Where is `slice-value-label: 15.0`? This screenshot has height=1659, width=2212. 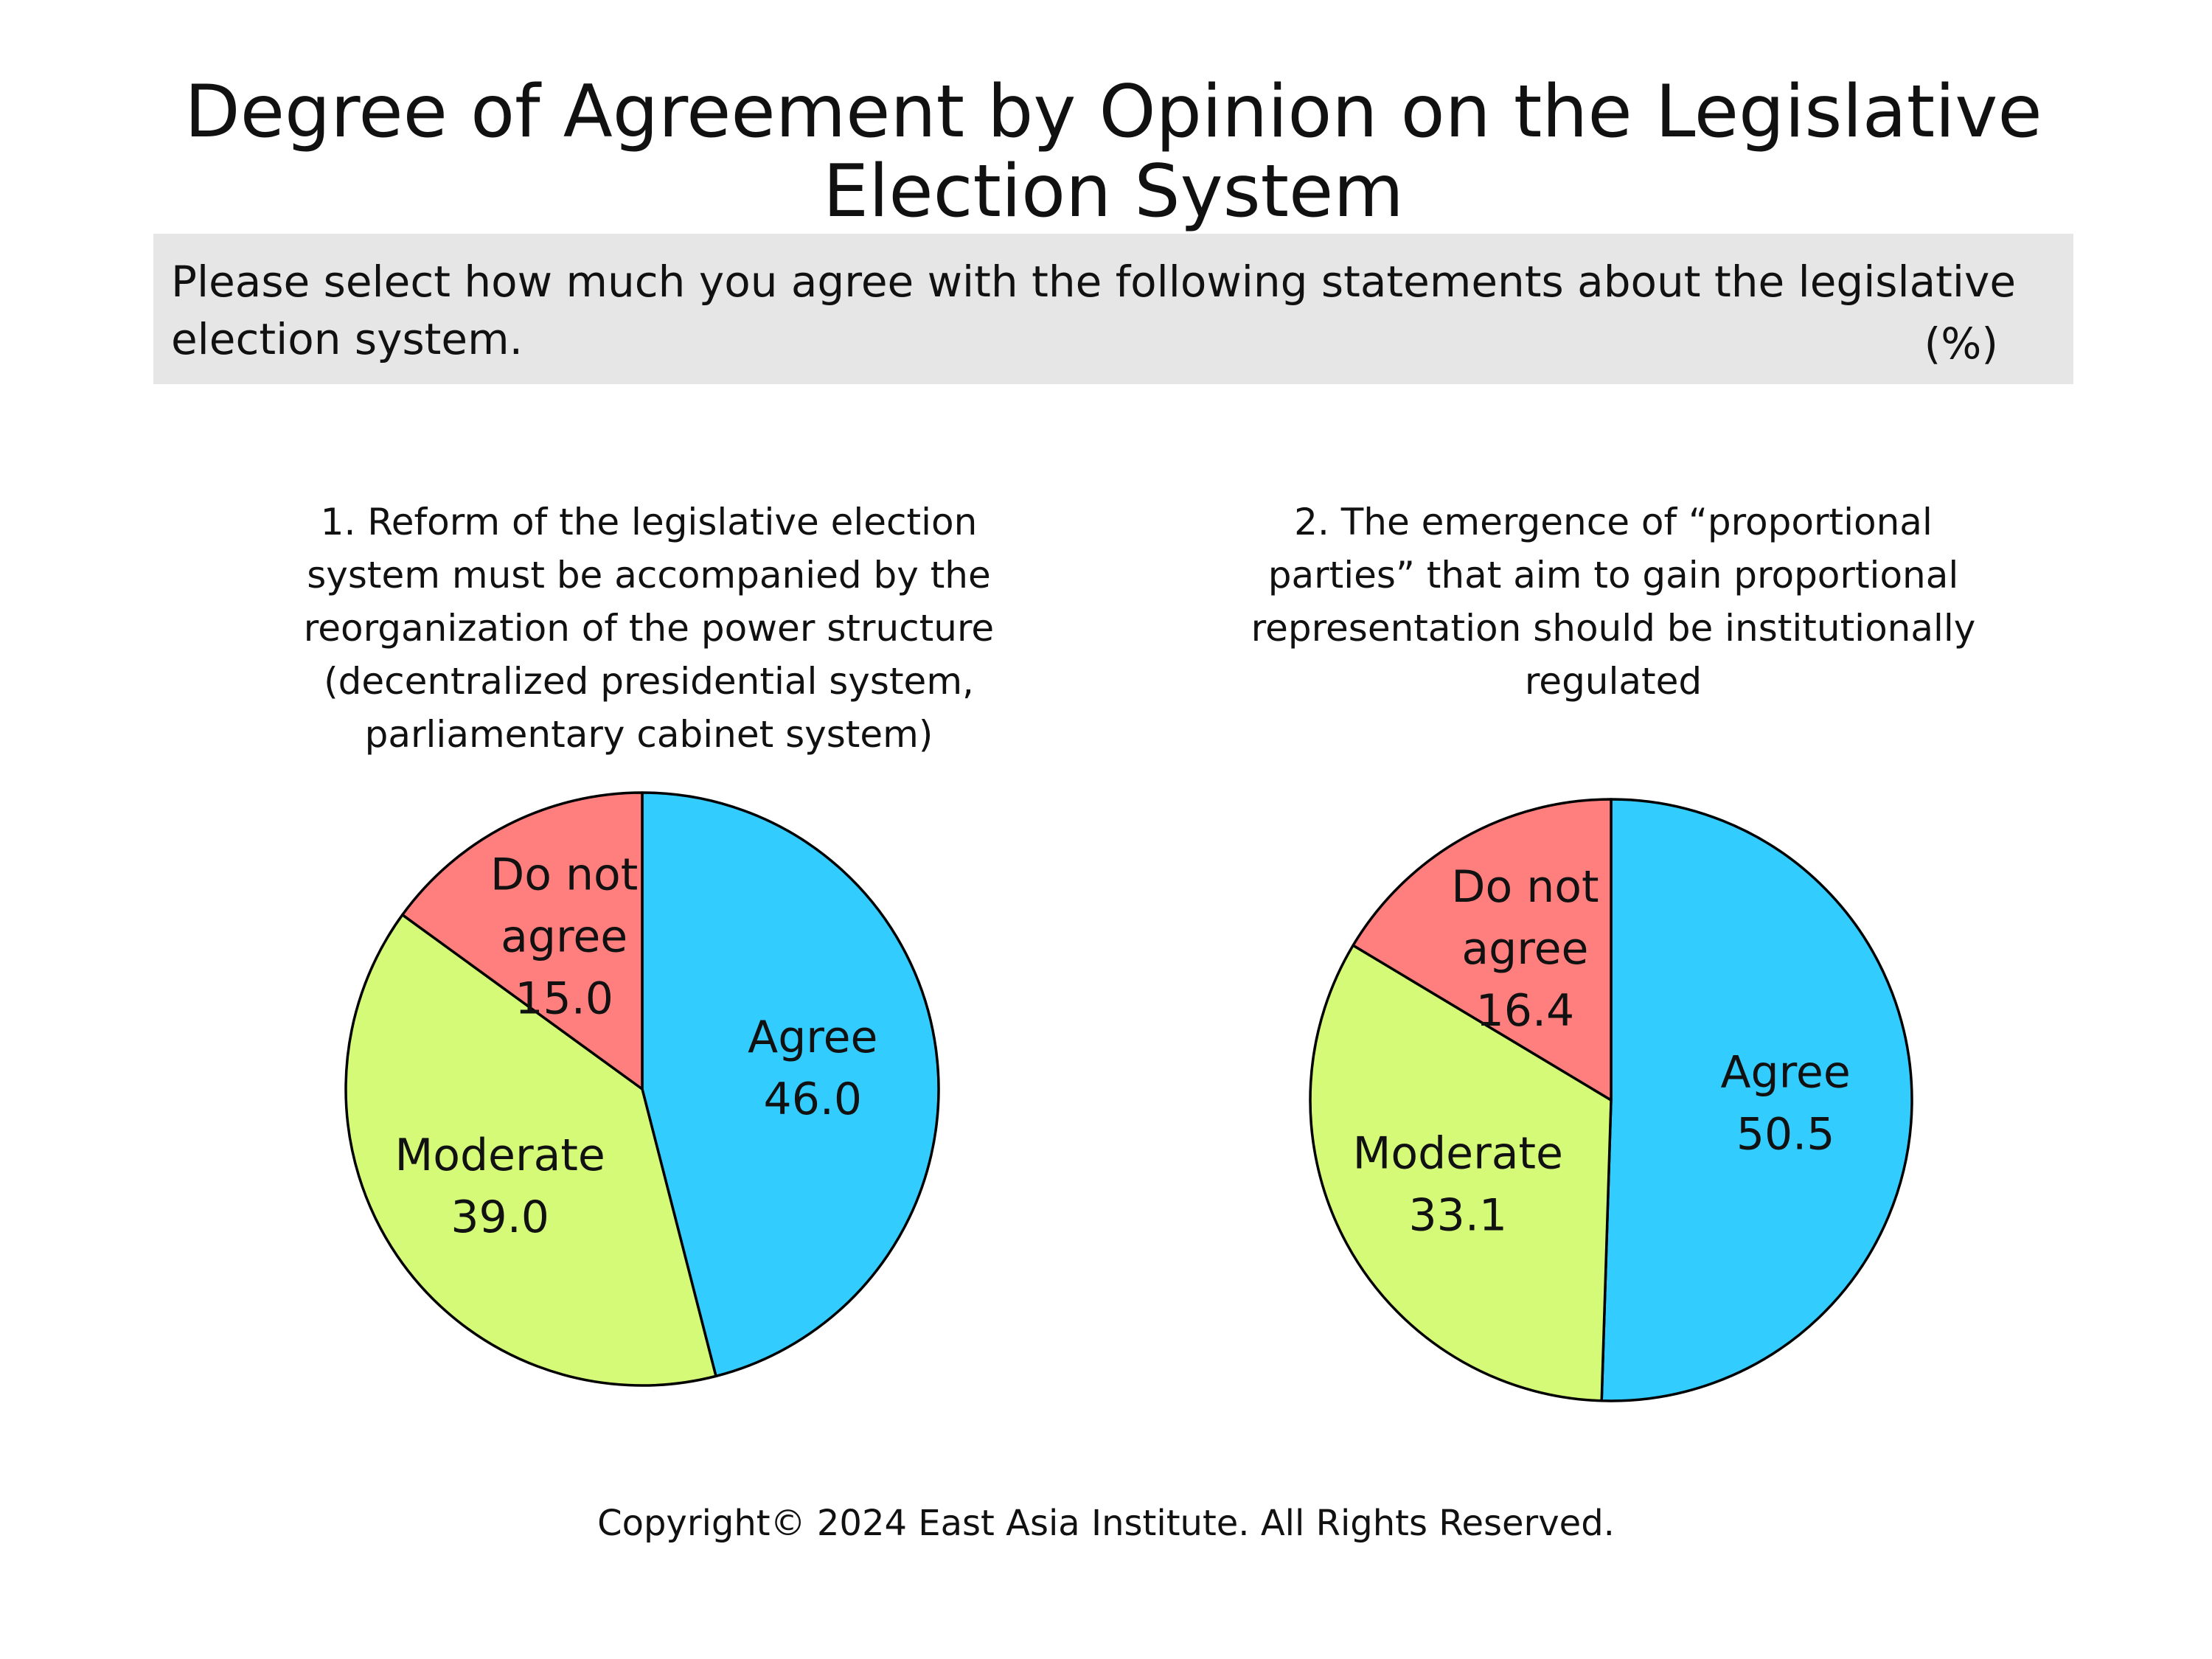 slice-value-label: 15.0 is located at coordinates (564, 998).